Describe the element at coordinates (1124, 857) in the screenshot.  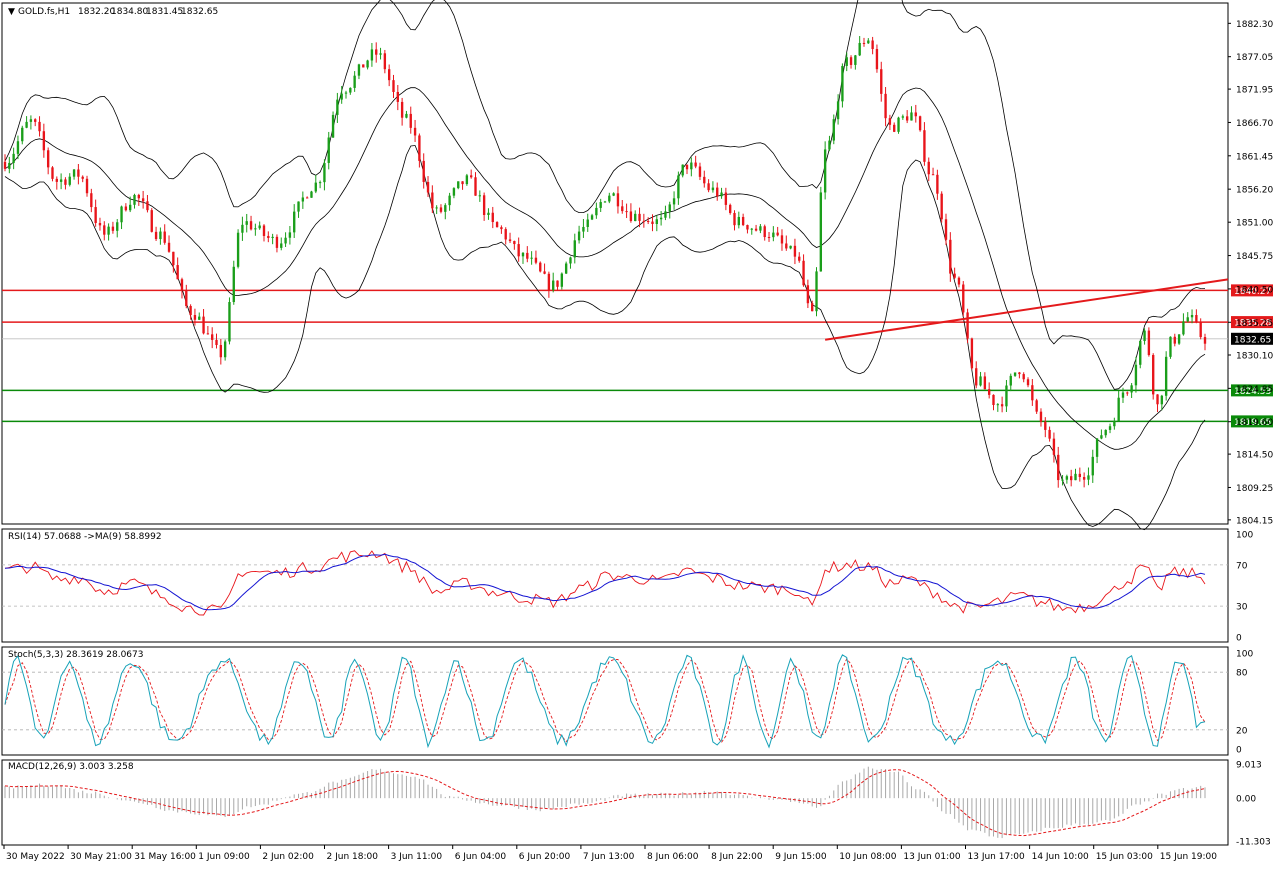
I see `time-label-17: 15 Jun 03:00` at that location.